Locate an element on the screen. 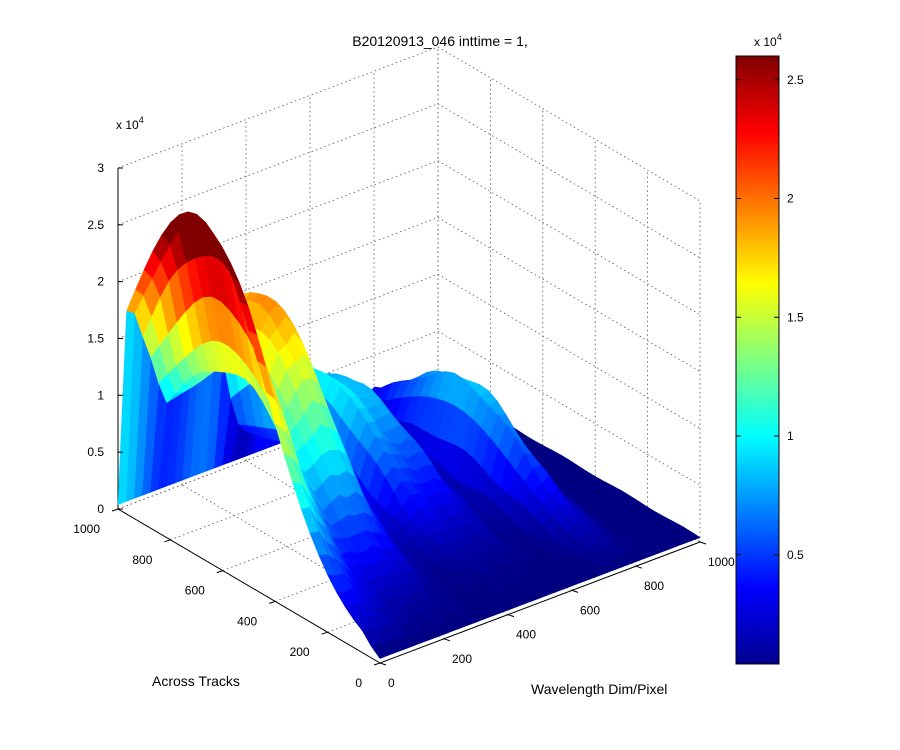  z-tick-label: 1.5 is located at coordinates (95, 339).